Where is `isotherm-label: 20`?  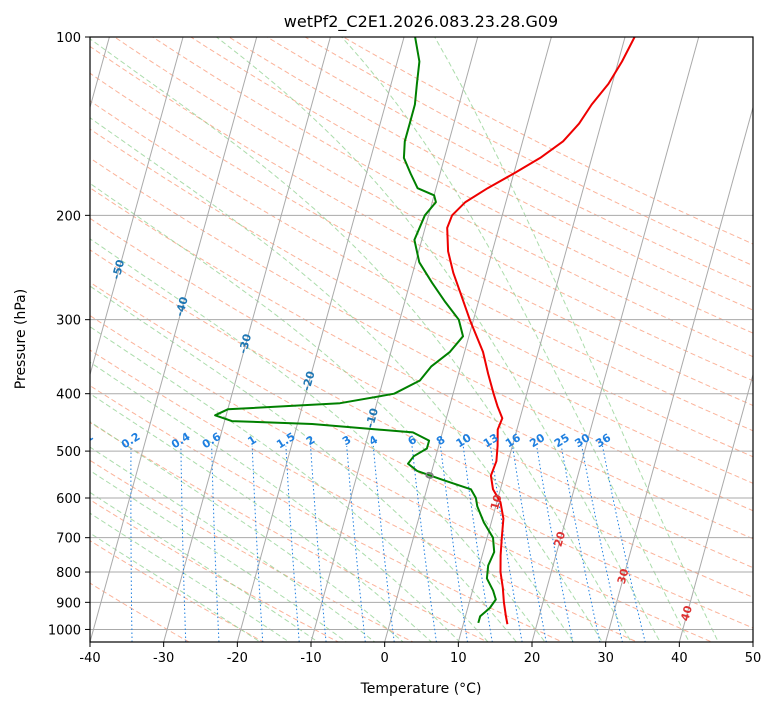 isotherm-label: 20 is located at coordinates (560, 539).